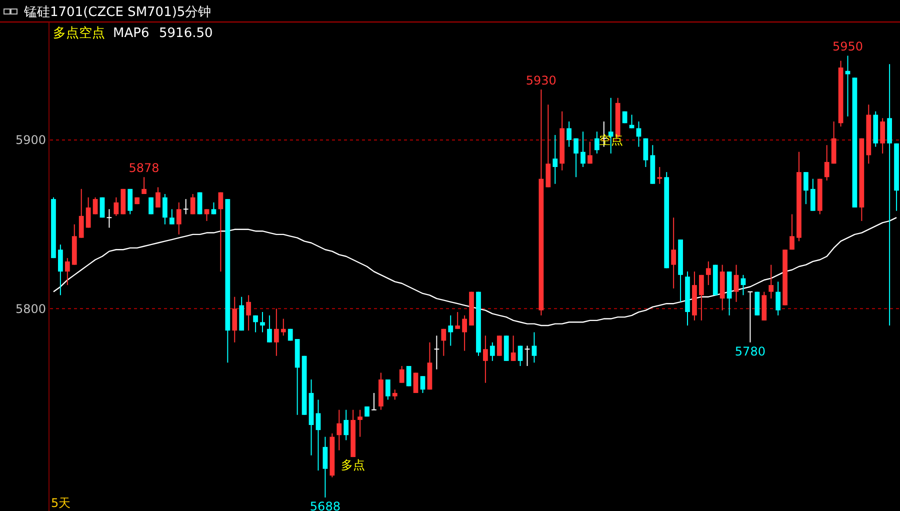 This screenshot has height=511, width=900. Describe the element at coordinates (541, 80) in the screenshot. I see `annotation: 5930` at that location.